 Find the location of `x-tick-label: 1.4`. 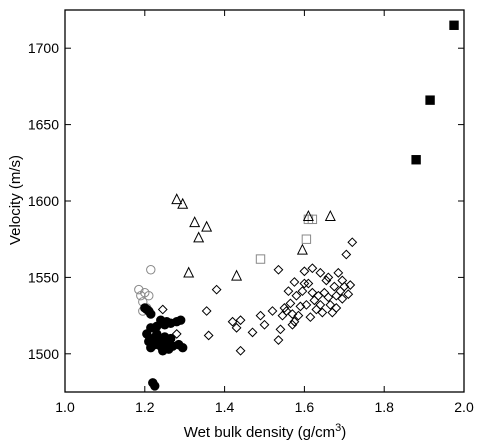

x-tick-label: 1.4 is located at coordinates (225, 407).